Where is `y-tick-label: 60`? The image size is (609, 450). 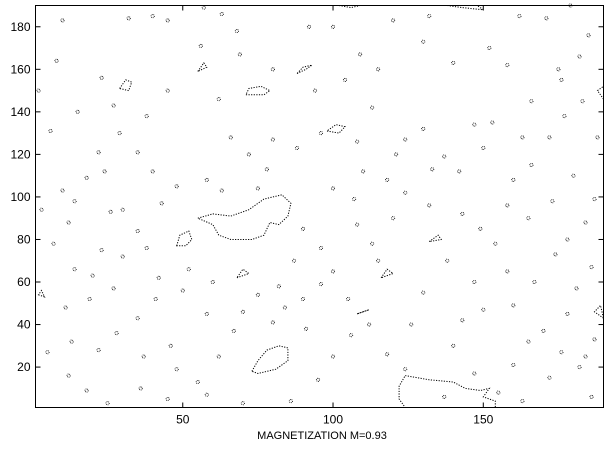 y-tick-label: 60 is located at coordinates (24, 282).